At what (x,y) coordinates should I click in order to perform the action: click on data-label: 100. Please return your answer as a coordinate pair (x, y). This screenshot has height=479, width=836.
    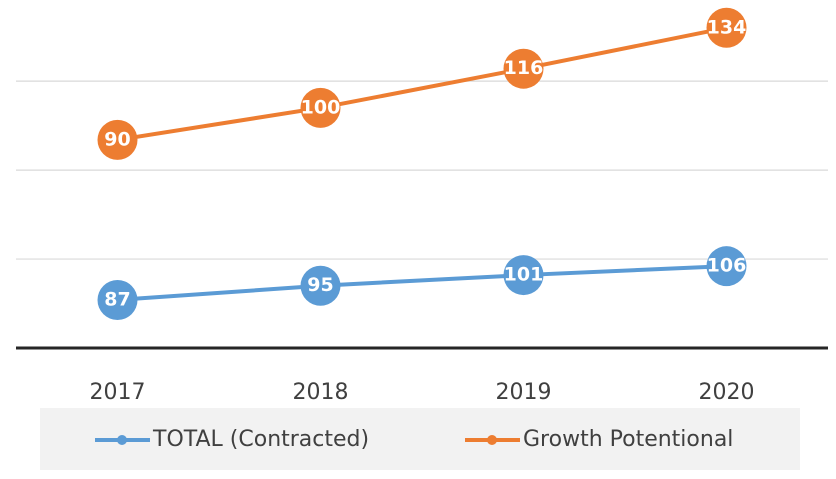
    Looking at the image, I should click on (321, 107).